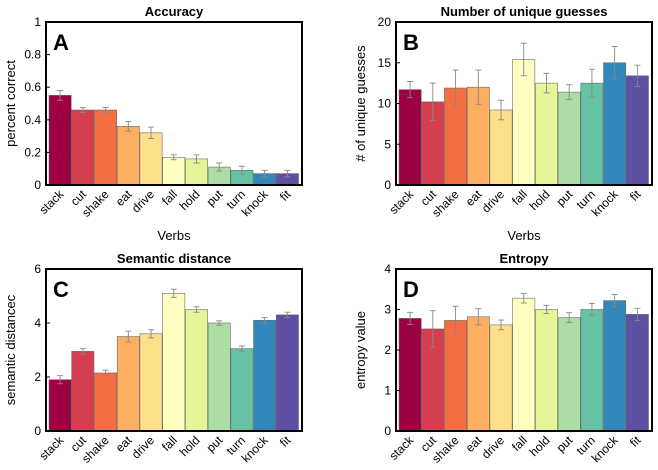 The width and height of the screenshot is (658, 470). What do you see at coordinates (360, 350) in the screenshot?
I see `y-axis-label: entropy value` at bounding box center [360, 350].